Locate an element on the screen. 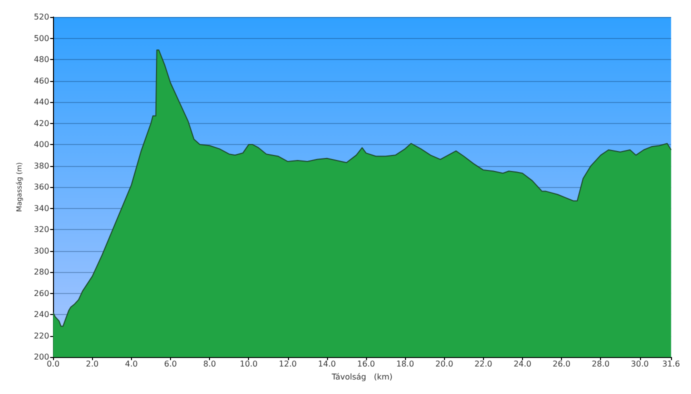  y-tick-label: 420 is located at coordinates (42, 123).